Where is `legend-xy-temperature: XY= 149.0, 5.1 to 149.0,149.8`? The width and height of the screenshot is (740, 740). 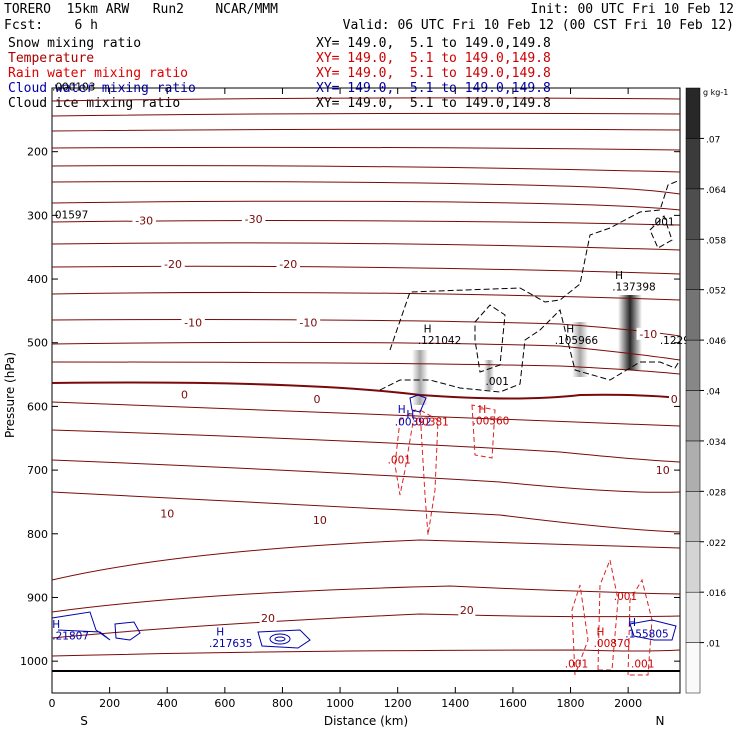 legend-xy-temperature: XY= 149.0, 5.1 to 149.0,149.8 is located at coordinates (433, 58).